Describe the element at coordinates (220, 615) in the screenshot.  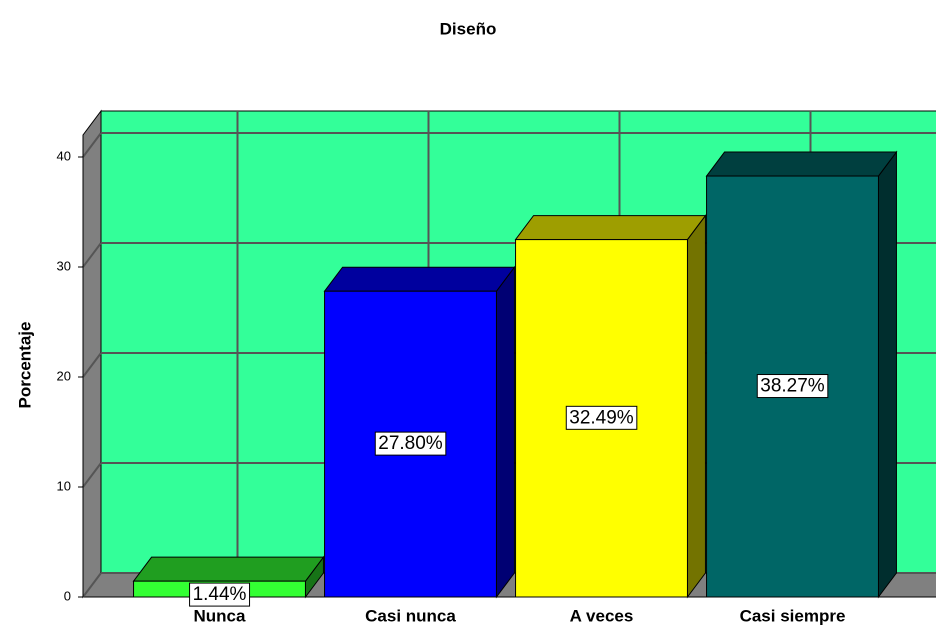
I see `x-tick-label: Nunca` at that location.